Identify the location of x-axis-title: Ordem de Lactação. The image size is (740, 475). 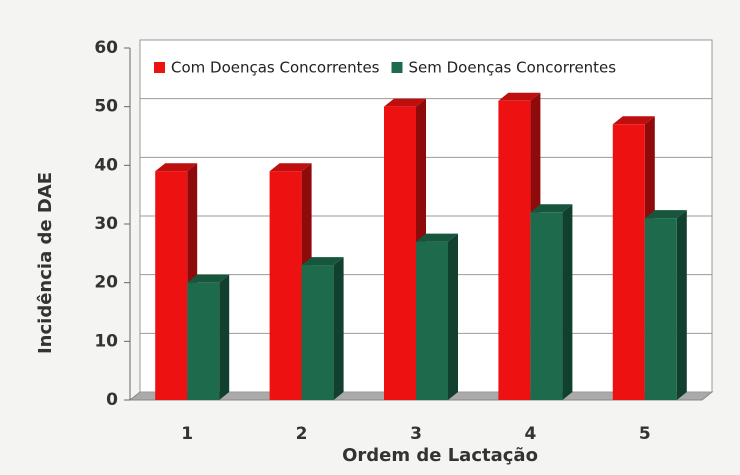
(440, 455).